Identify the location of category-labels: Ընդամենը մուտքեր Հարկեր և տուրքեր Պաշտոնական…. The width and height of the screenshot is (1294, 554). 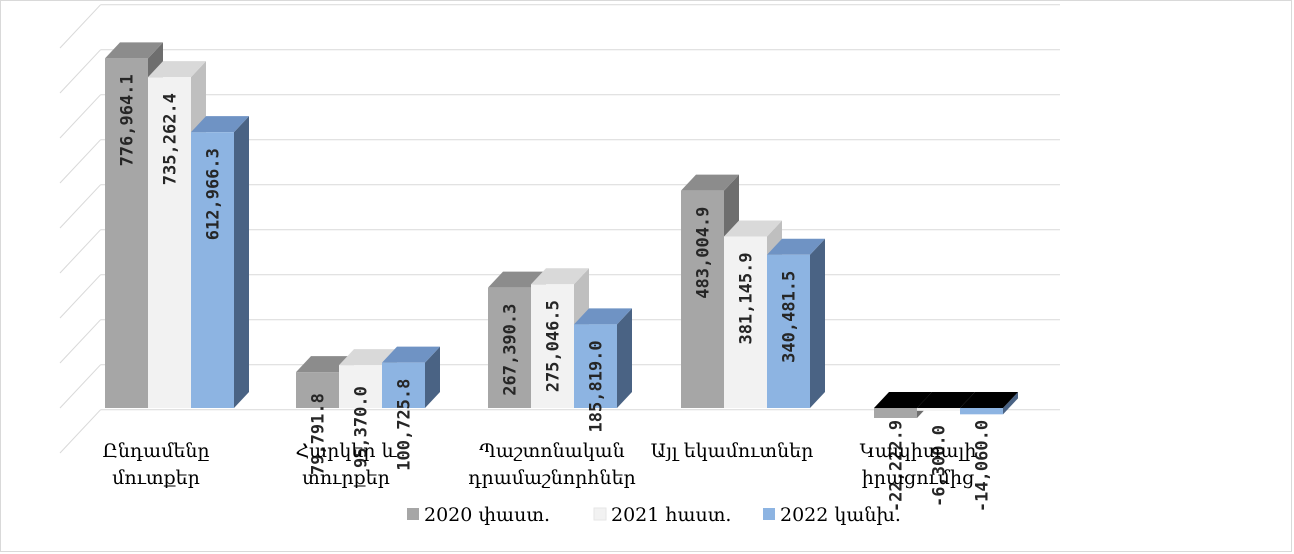
(539, 464).